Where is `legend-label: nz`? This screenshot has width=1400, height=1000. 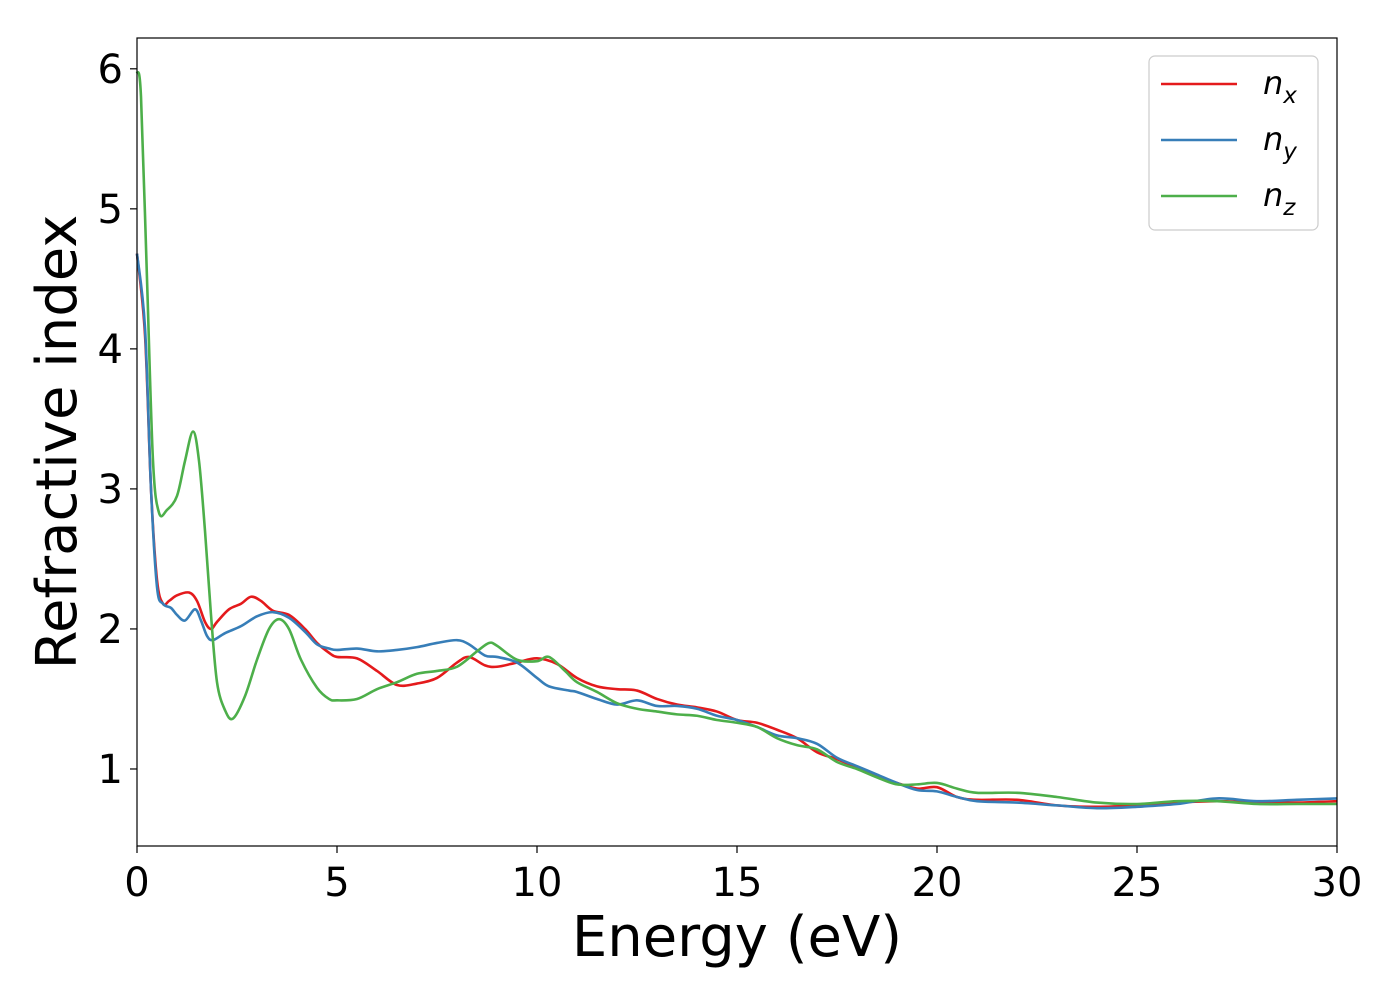 legend-label: nz is located at coordinates (1279, 198).